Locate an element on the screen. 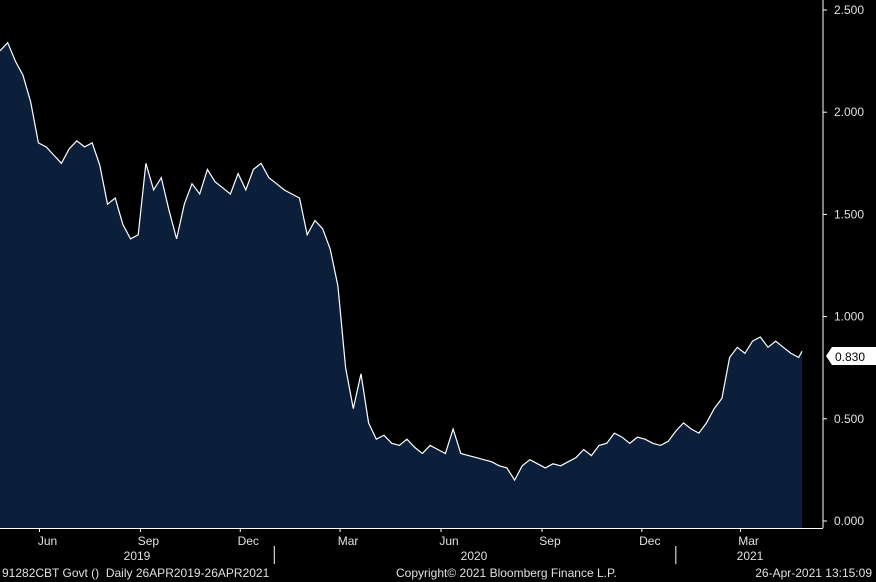 The image size is (876, 582). last-value-label: 0.830 is located at coordinates (850, 357).